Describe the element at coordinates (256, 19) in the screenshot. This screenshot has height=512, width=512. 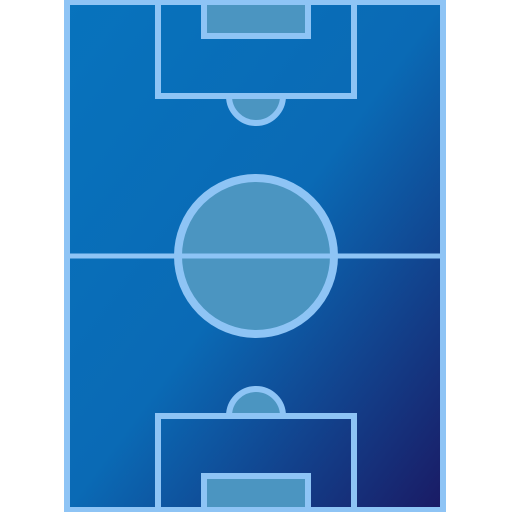
I see `top-goal-area` at that location.